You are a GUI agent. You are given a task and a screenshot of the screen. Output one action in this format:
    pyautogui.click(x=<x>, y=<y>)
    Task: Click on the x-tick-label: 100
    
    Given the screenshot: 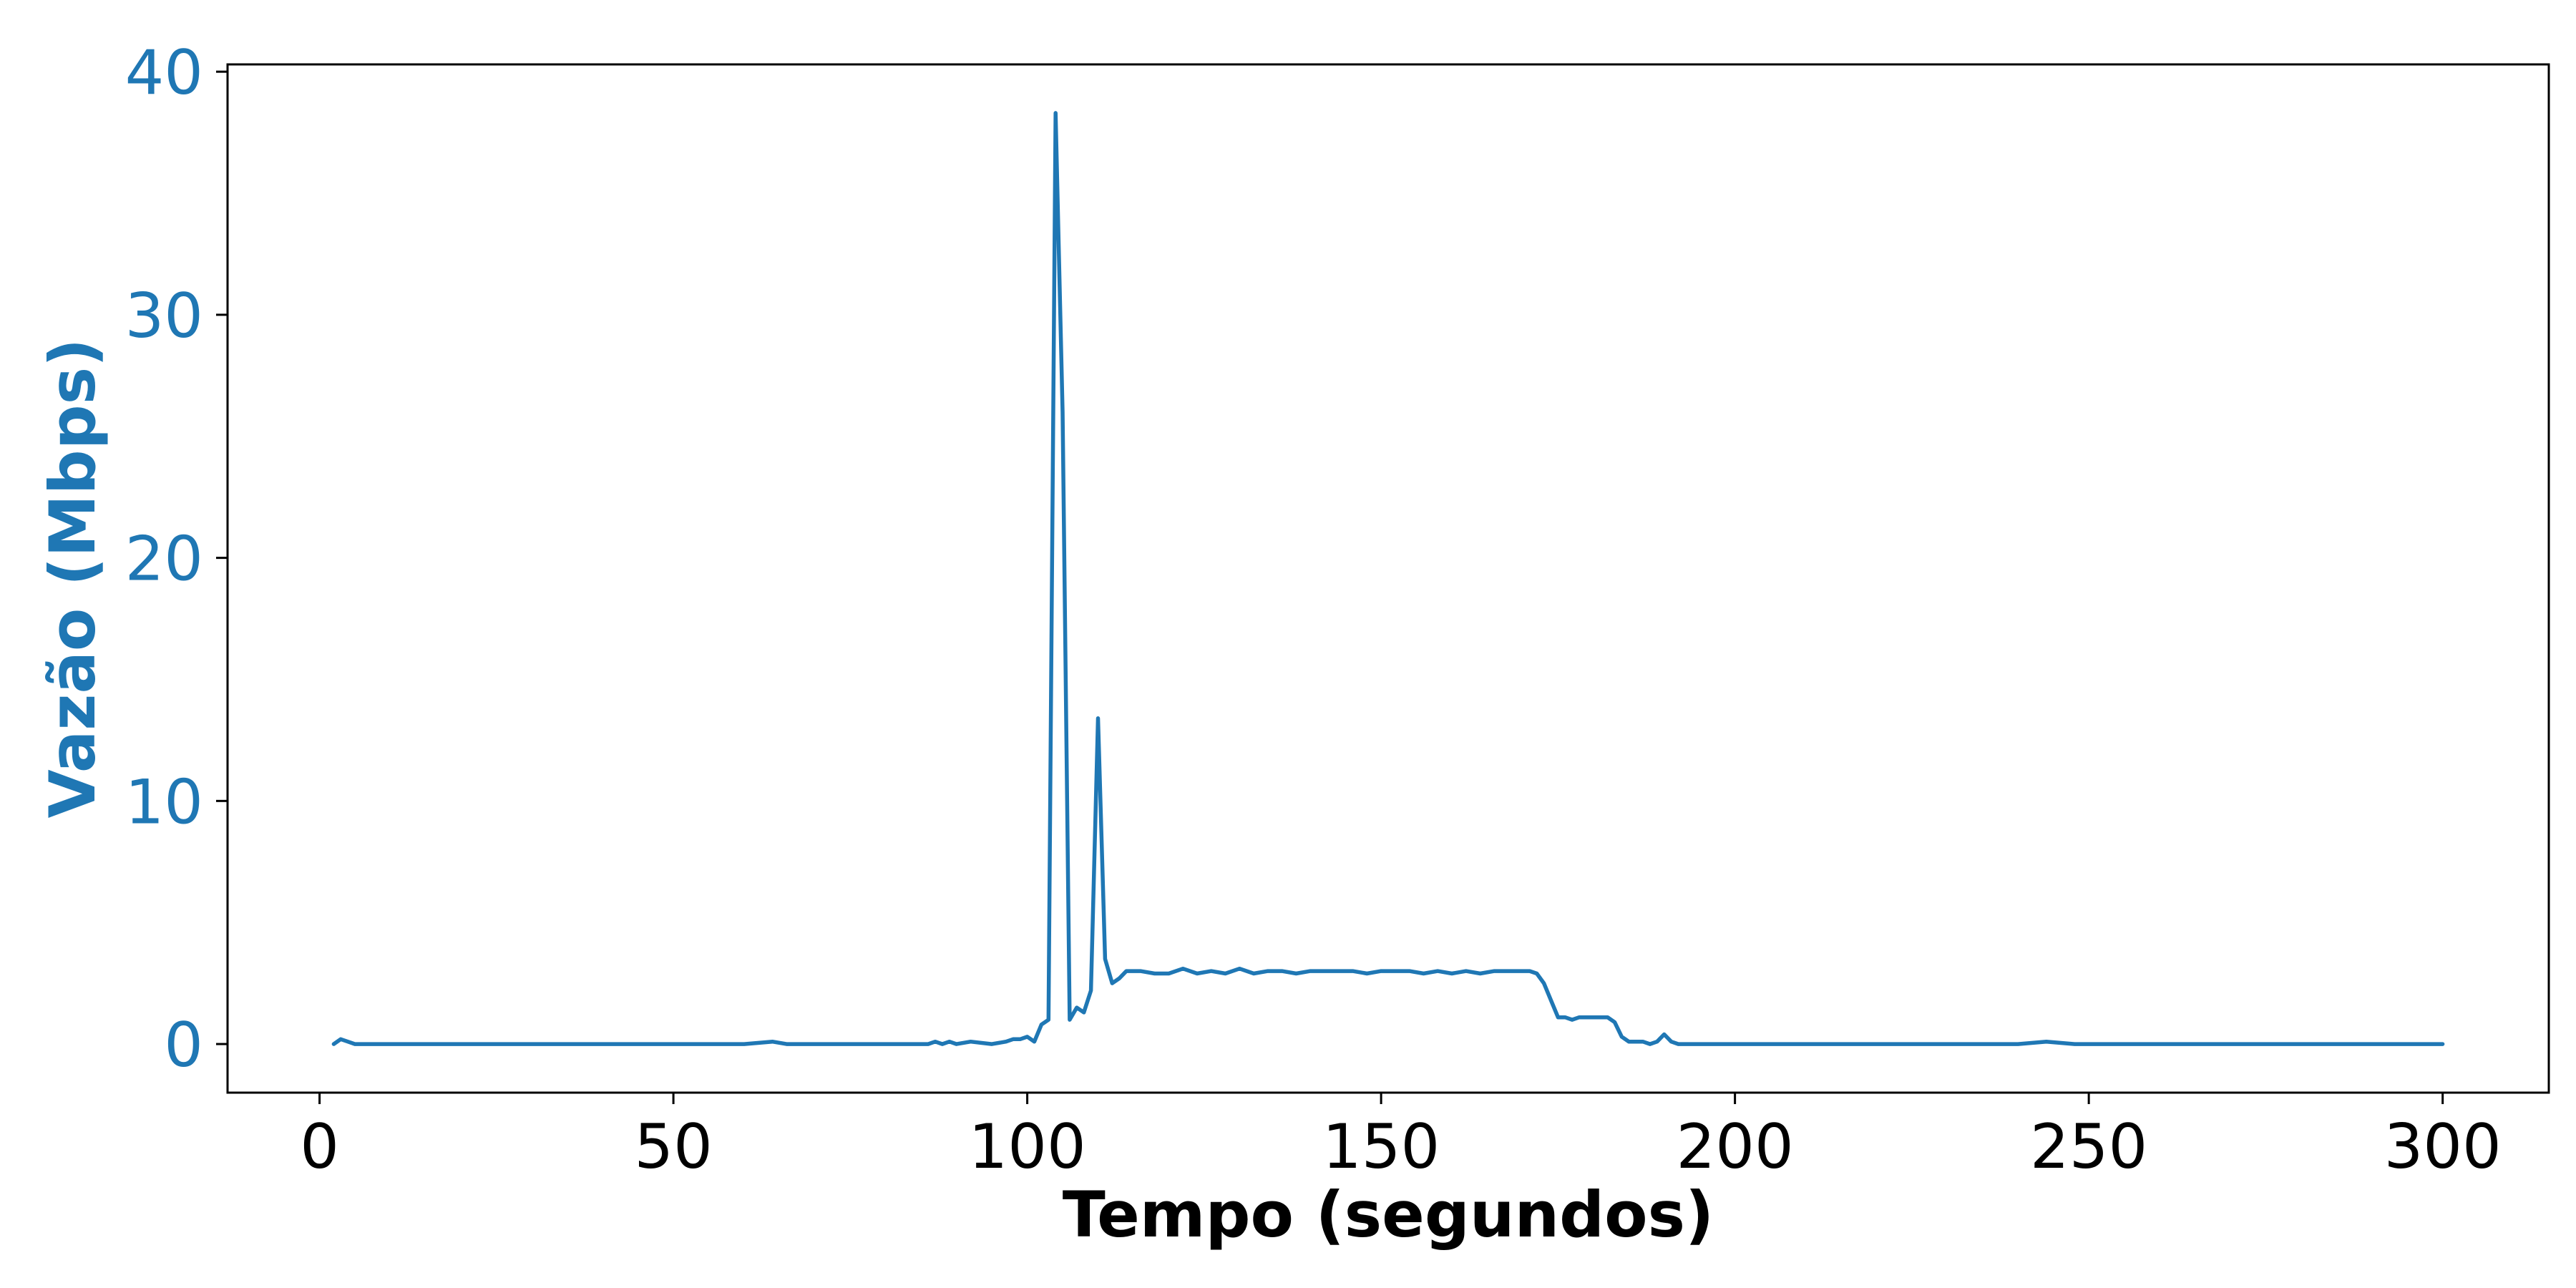 What is the action you would take?
    pyautogui.click(x=1027, y=1147)
    